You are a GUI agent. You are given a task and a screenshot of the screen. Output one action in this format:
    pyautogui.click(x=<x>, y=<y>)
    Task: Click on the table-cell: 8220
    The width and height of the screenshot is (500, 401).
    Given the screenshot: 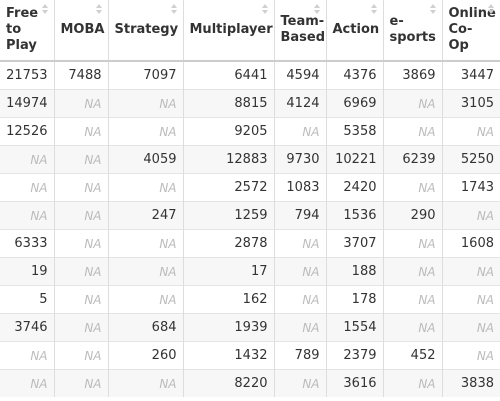 What is the action you would take?
    pyautogui.click(x=228, y=383)
    